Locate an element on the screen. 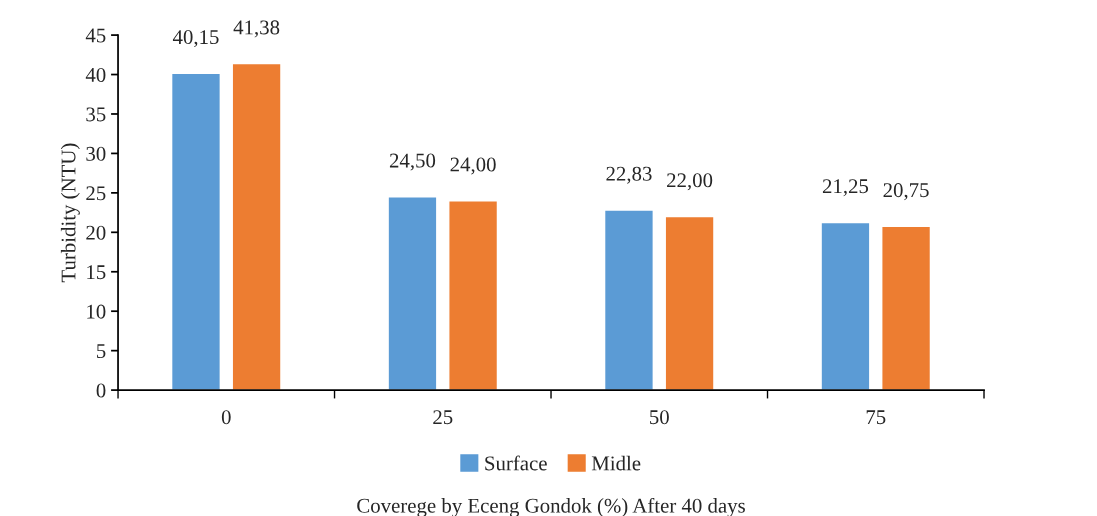  y-tick-label: 10 is located at coordinates (96, 311).